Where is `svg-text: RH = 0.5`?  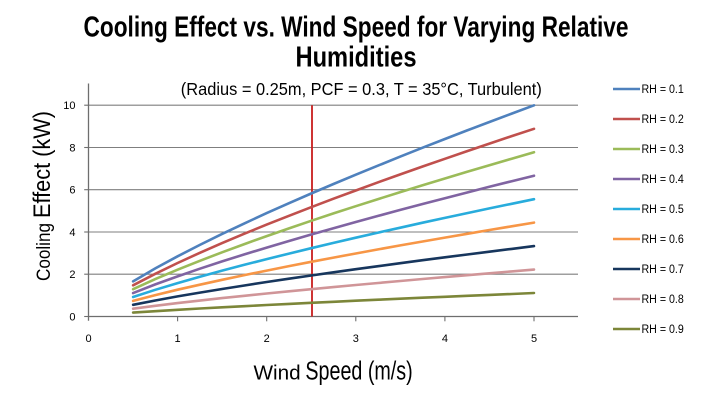 svg-text: RH = 0.5 is located at coordinates (663, 210).